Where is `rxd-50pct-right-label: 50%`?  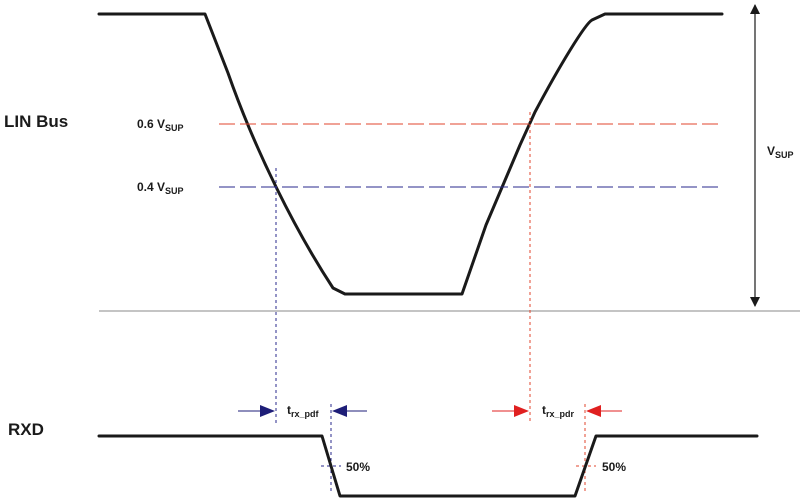
rxd-50pct-right-label: 50% is located at coordinates (614, 467).